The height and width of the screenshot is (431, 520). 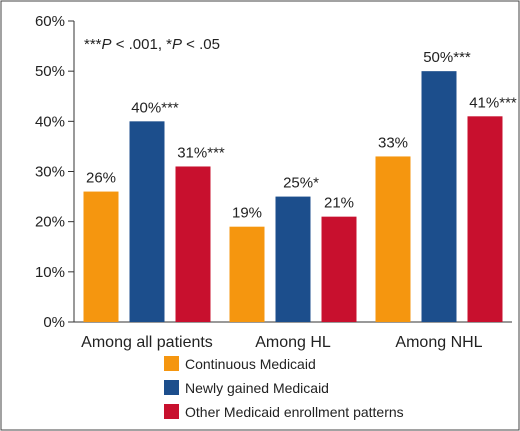 What do you see at coordinates (250, 364) in the screenshot?
I see `legend-label: Continuous Medicaid` at bounding box center [250, 364].